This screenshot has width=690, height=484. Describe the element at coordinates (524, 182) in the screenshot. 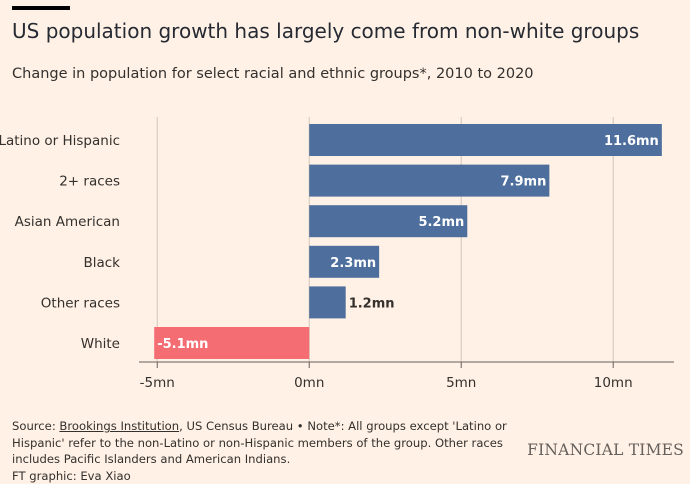

I see `data-label: 7.9mn` at that location.